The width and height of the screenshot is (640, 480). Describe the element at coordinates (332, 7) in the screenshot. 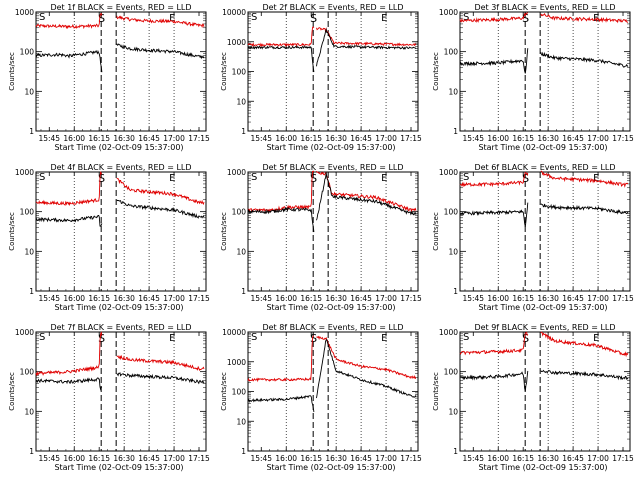

I see `chart-title: Det 2f BLACK = Events, RED = LLD` at that location.